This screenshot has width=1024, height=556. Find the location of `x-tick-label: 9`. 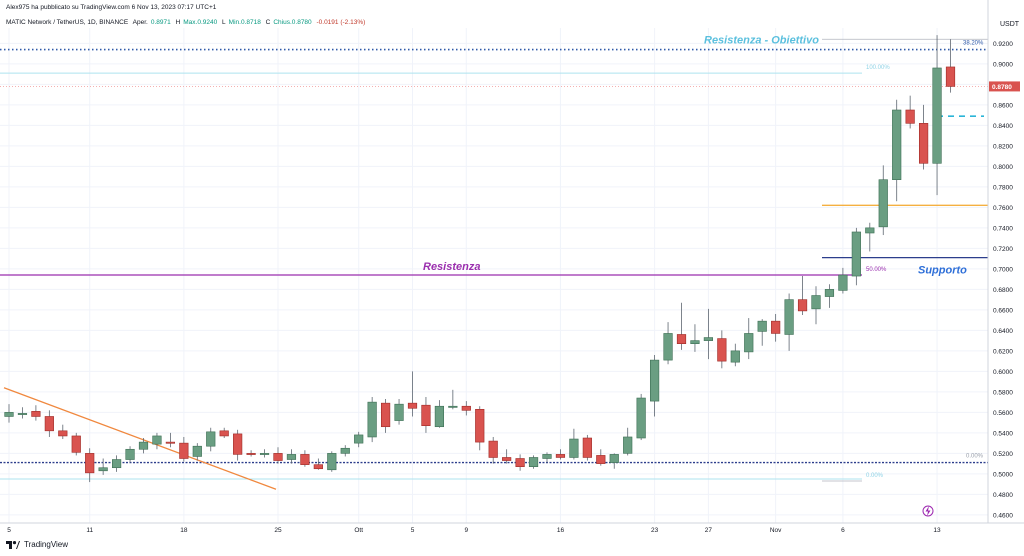

x-tick-label: 9 is located at coordinates (466, 530).